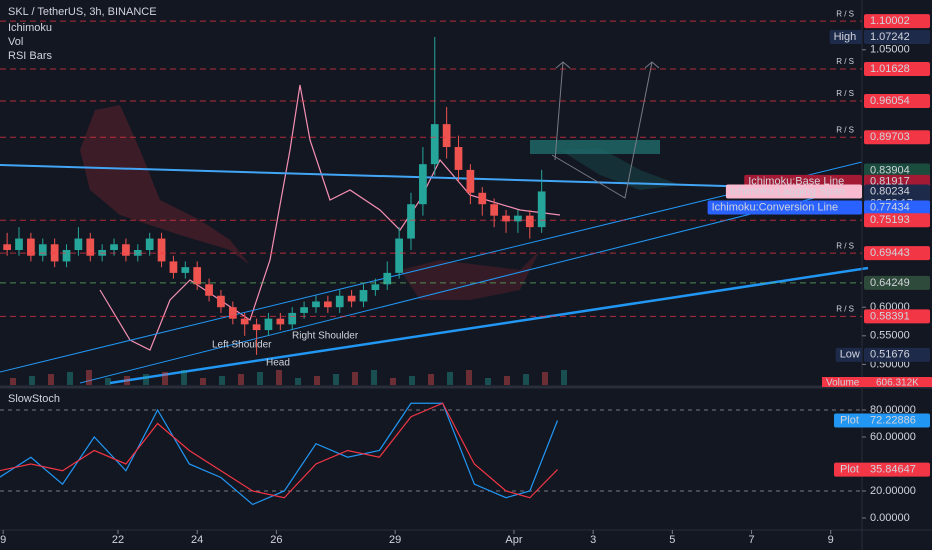 The height and width of the screenshot is (550, 932). I want to click on tag-name: Ichimoku:Conversion Line, so click(775, 207).